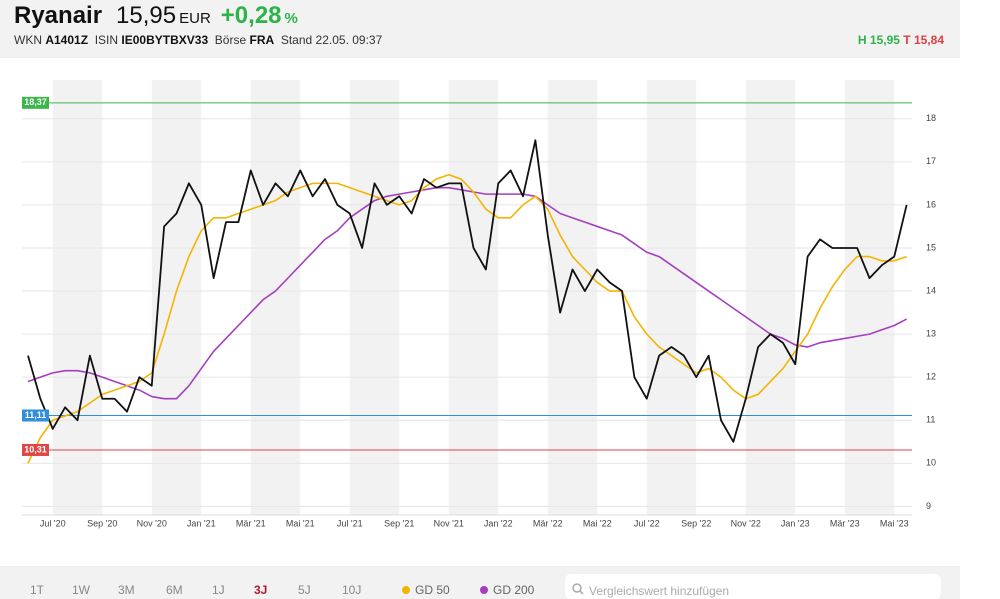  What do you see at coordinates (28, 40) in the screenshot?
I see `label: WKN` at bounding box center [28, 40].